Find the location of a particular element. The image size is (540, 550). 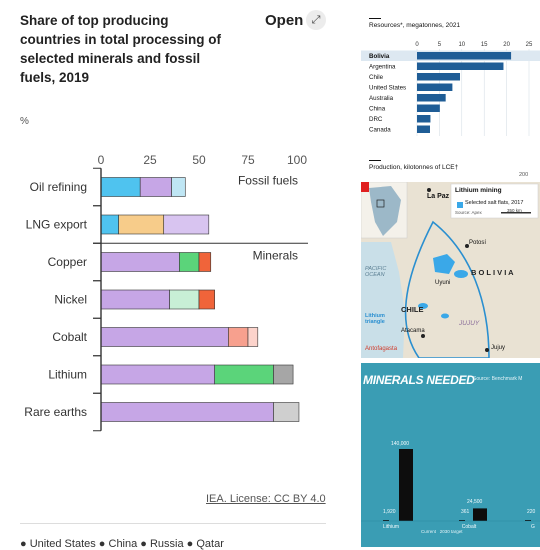

production-title: Production, kilotonnes of LCE† is located at coordinates (414, 167).